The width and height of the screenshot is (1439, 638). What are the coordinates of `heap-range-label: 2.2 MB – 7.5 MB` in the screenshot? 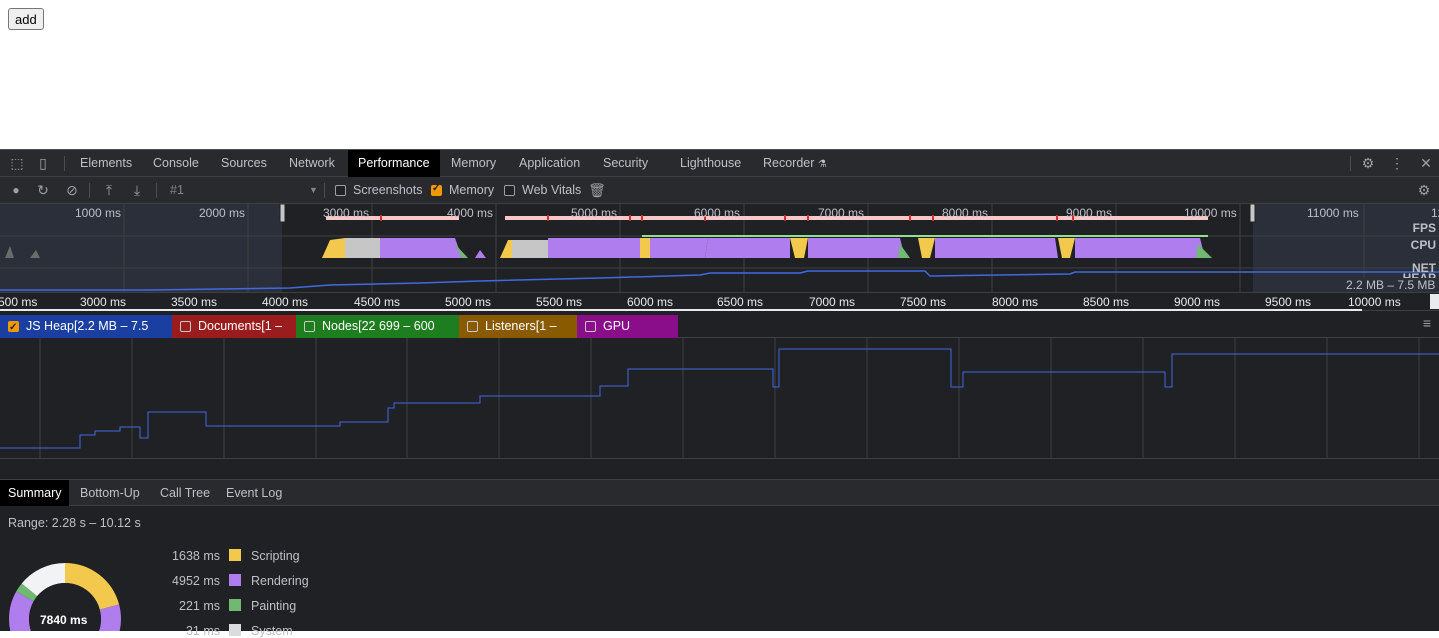 It's located at (1391, 285).